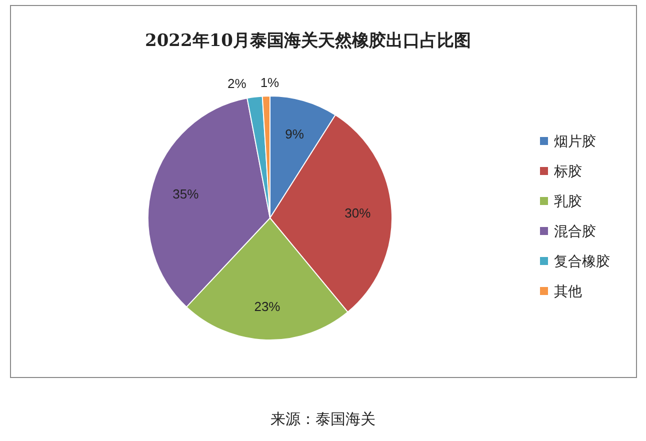  What do you see at coordinates (568, 201) in the screenshot?
I see `legend-label: 乳胶` at bounding box center [568, 201].